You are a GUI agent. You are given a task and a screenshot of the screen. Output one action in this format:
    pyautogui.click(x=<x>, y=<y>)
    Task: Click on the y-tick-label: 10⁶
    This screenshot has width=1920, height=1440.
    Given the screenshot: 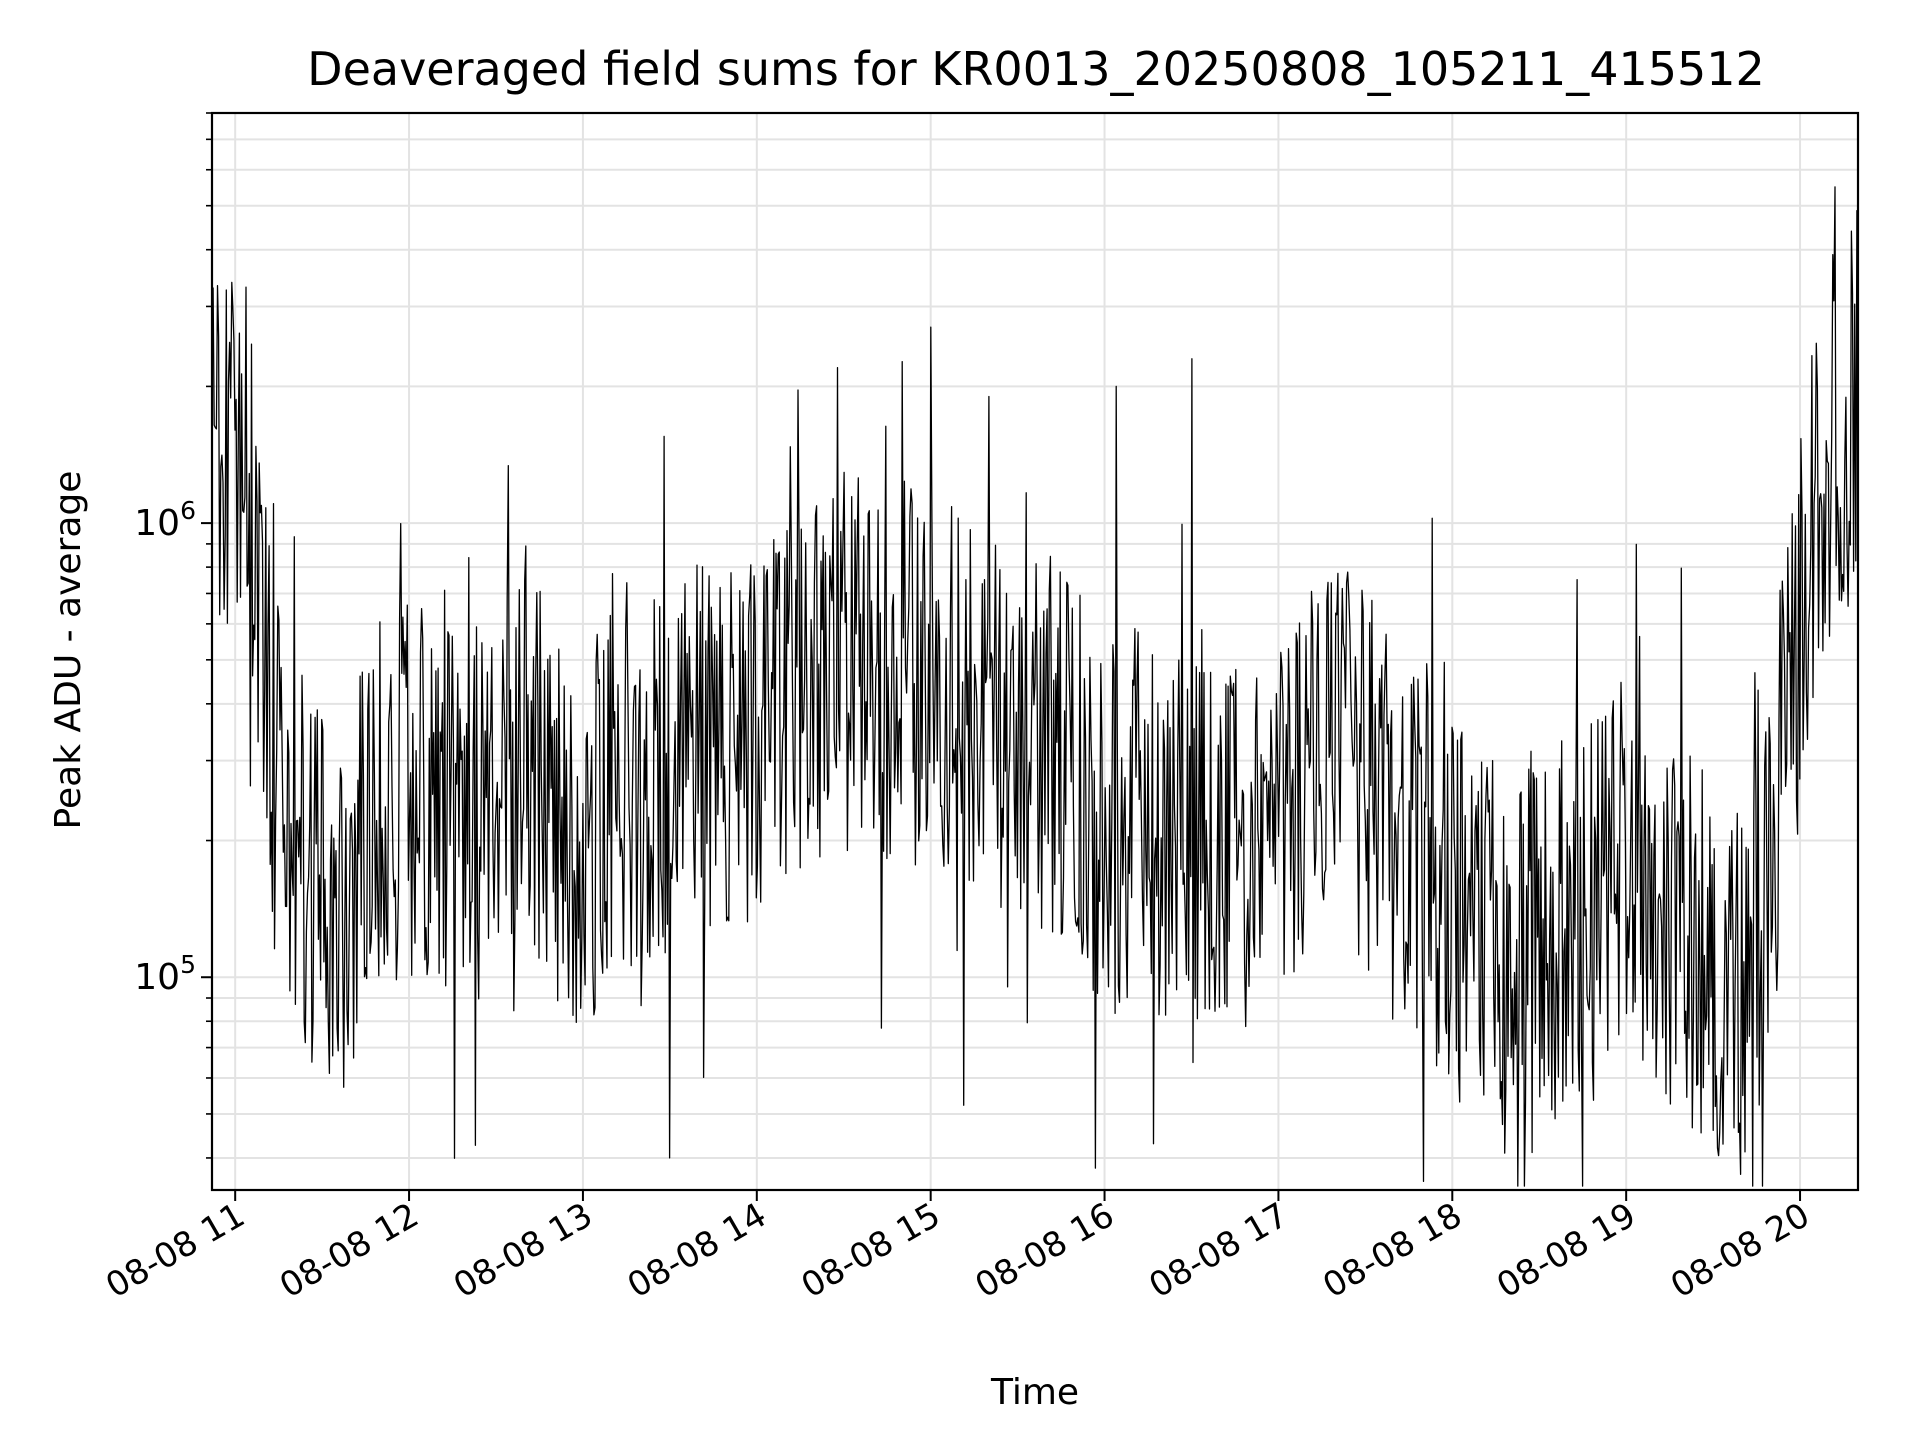 What is the action you would take?
    pyautogui.click(x=165, y=520)
    